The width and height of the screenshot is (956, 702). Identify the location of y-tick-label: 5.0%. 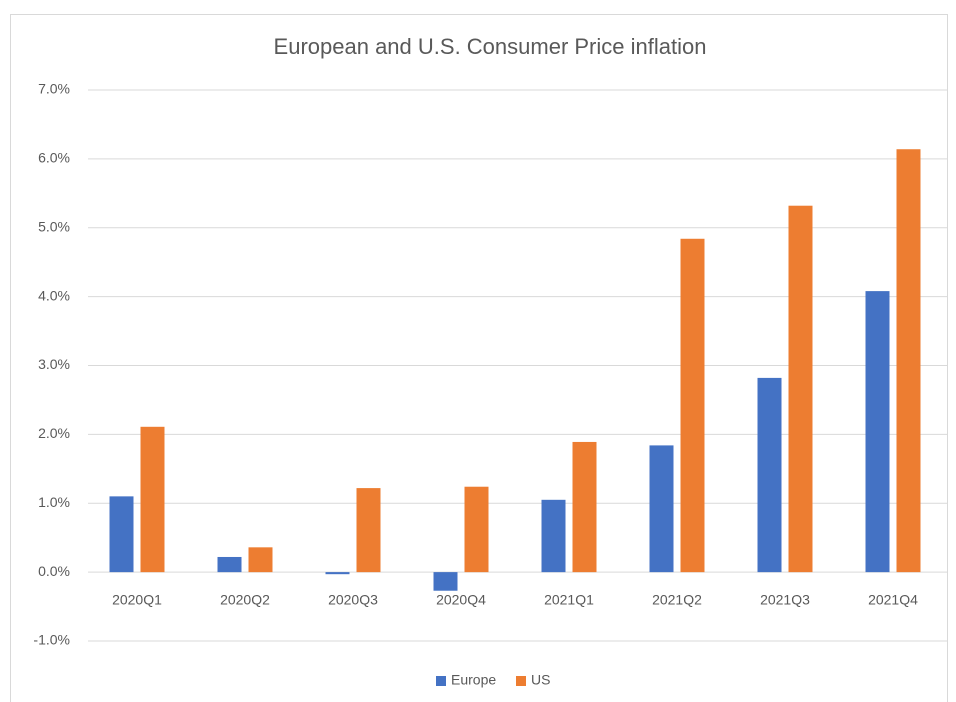
(54, 226).